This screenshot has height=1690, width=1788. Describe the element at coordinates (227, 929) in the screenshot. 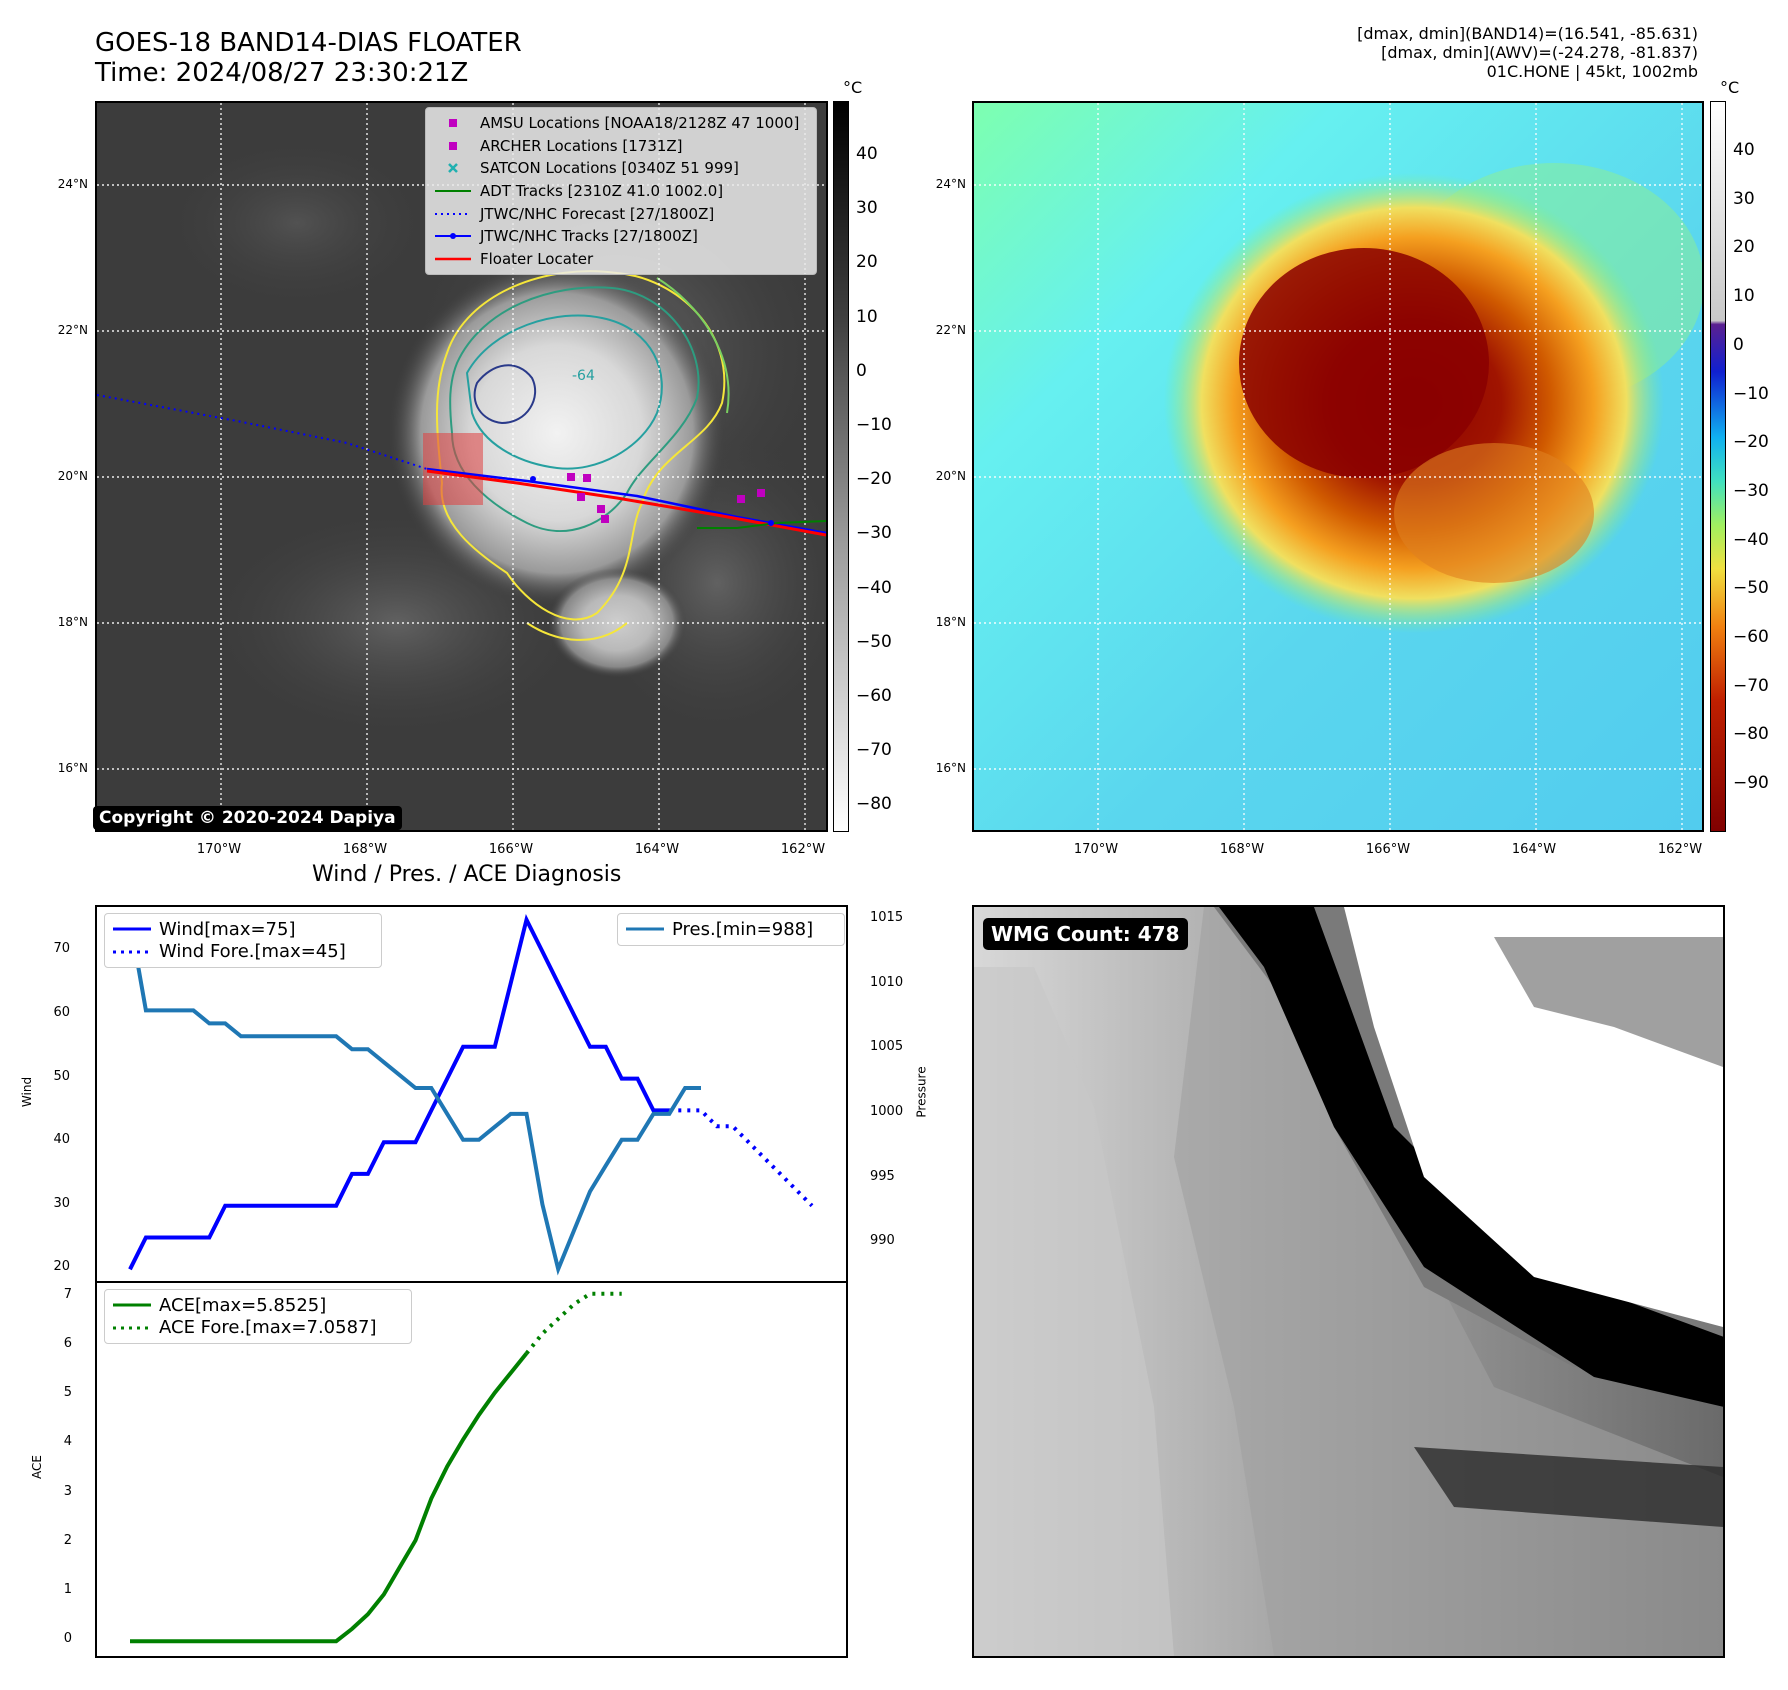

I see `legend-label: Wind[max=75]` at that location.